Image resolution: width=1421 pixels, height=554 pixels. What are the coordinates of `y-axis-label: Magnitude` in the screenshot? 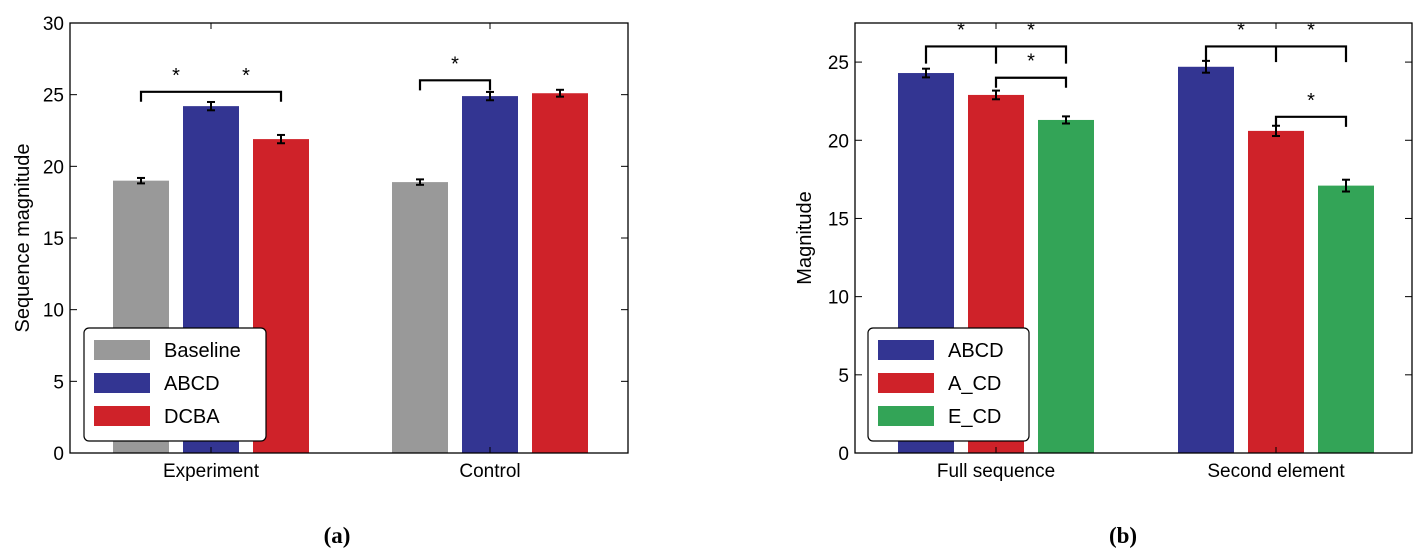 It's located at (805, 237).